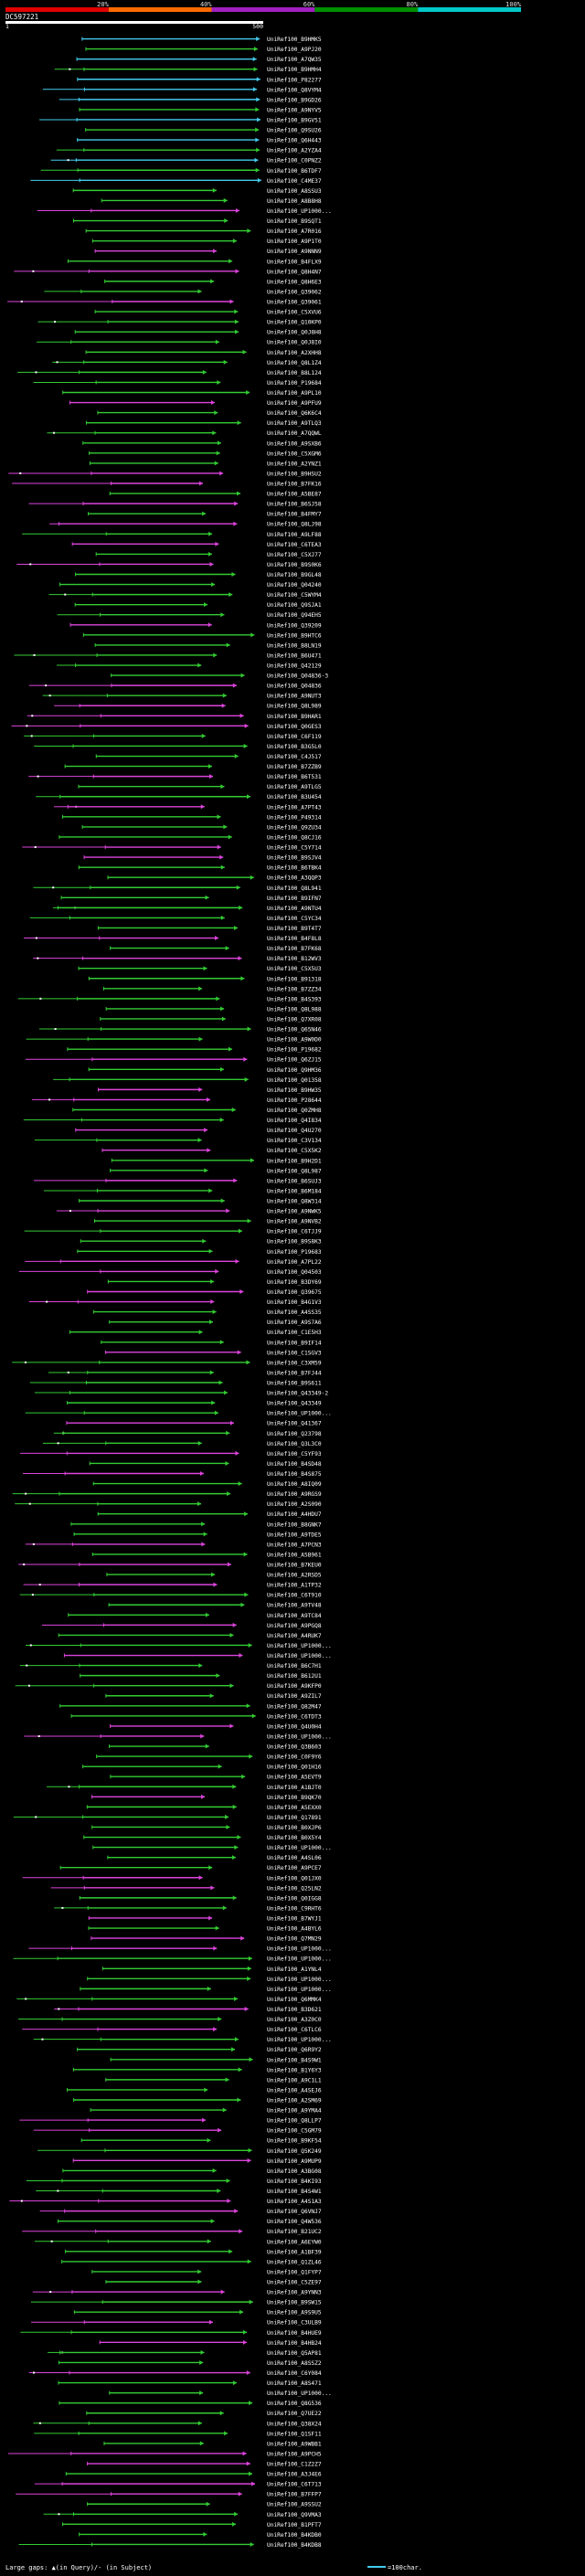  I want to click on hit-label: UniRef100_A1BJT0, so click(295, 1788).